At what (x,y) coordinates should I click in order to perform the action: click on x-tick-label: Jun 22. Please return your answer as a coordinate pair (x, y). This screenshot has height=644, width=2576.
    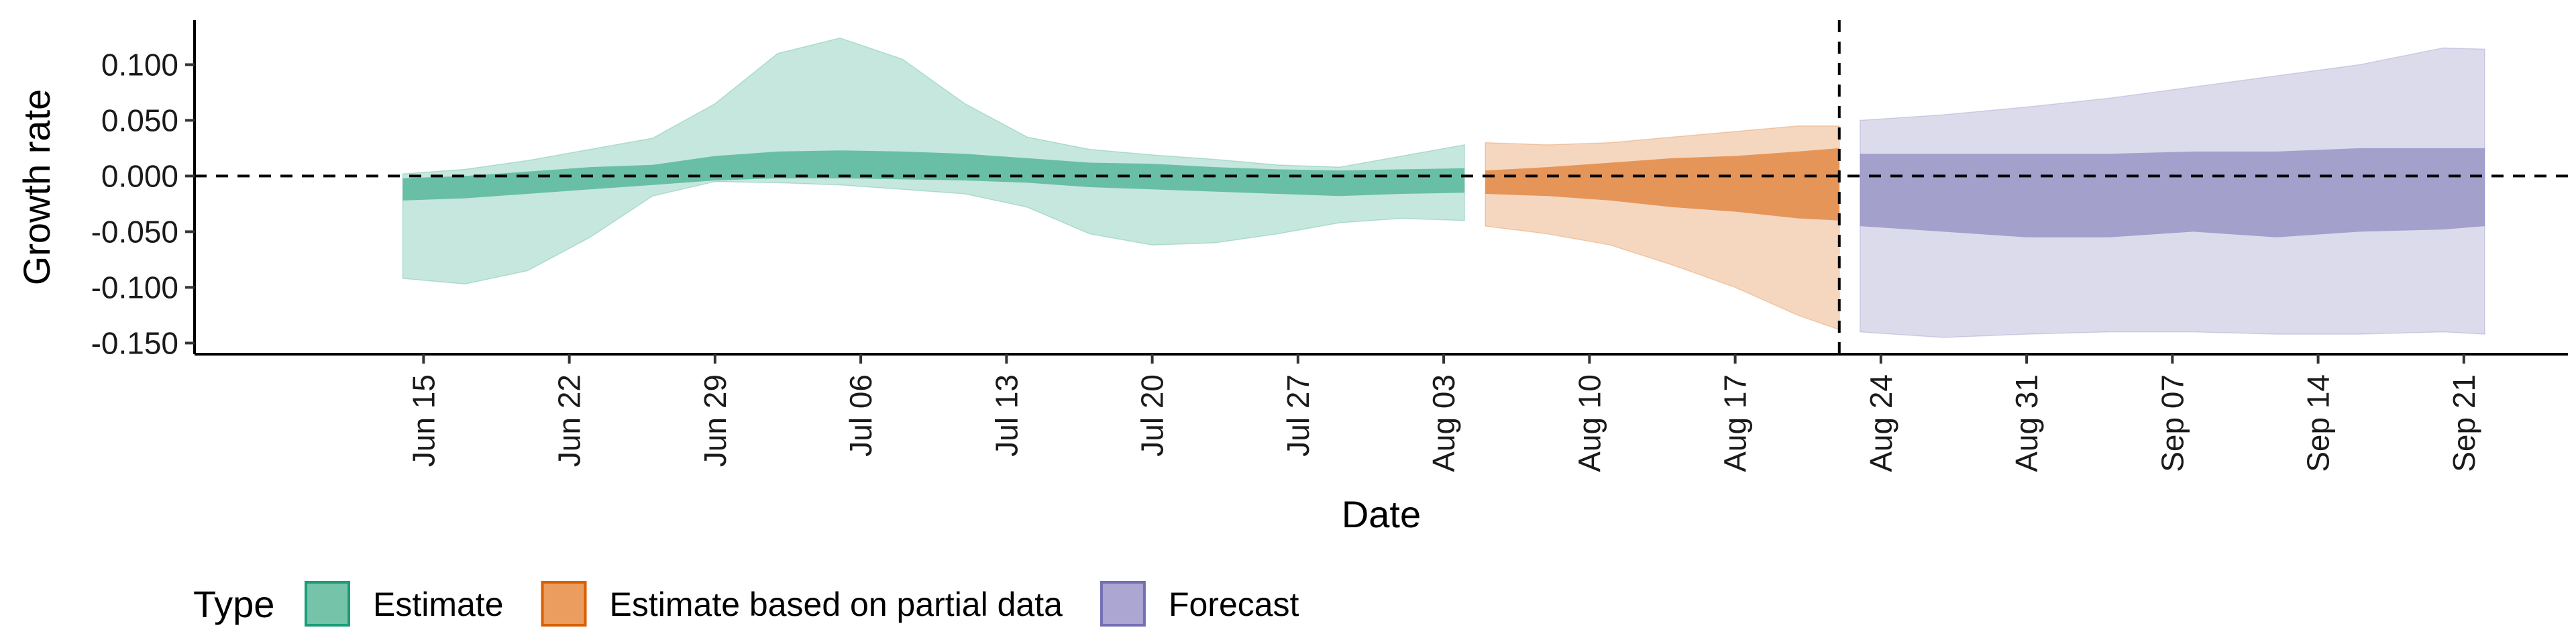
    Looking at the image, I should click on (569, 420).